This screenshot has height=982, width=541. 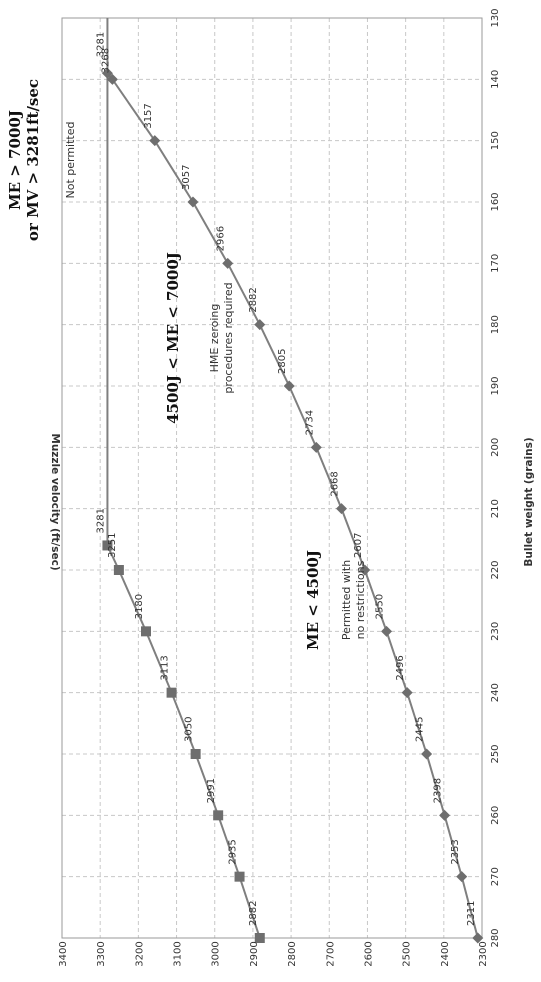 I want to click on y-axis-title: Muzzle velocity (ft/sec), so click(x=55, y=501).